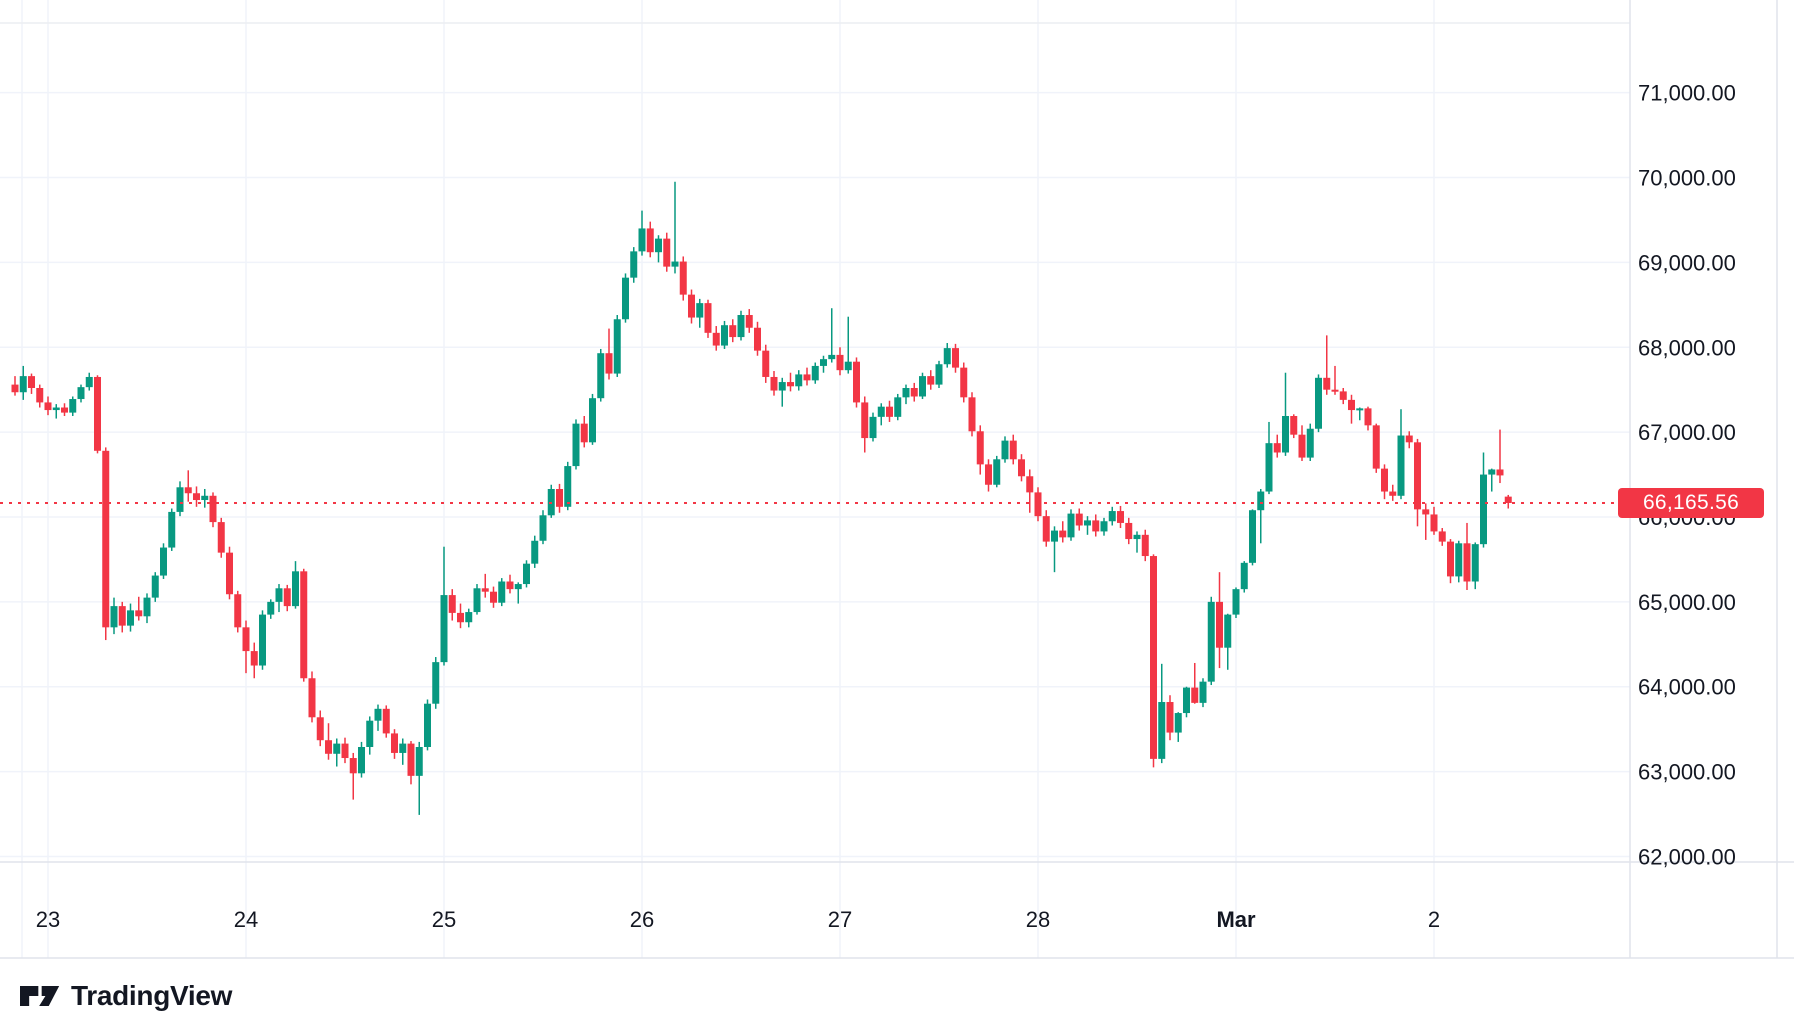  I want to click on tradingview-logo-link: TradingView, so click(126, 996).